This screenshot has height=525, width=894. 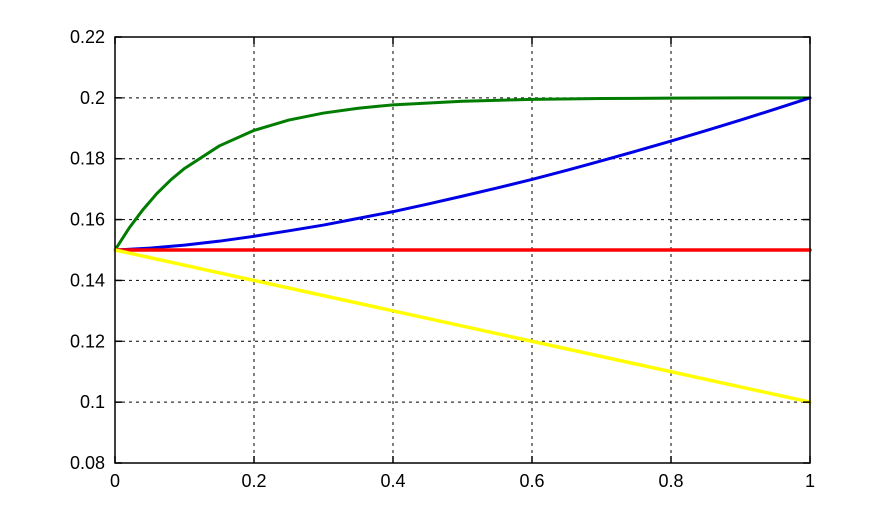 I want to click on x-tick-label: 0.8, so click(x=670, y=481).